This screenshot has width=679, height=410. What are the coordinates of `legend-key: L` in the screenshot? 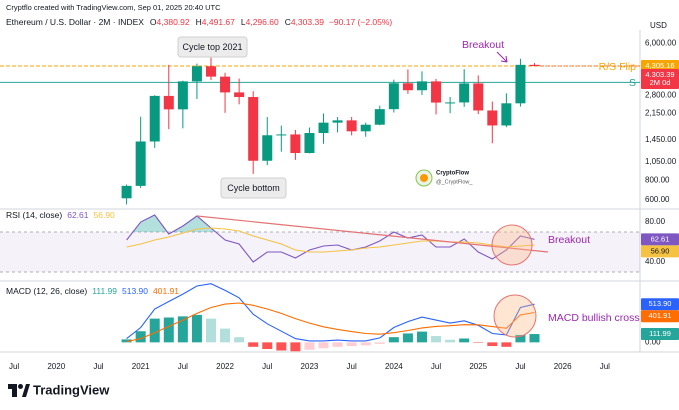 It's located at (243, 22).